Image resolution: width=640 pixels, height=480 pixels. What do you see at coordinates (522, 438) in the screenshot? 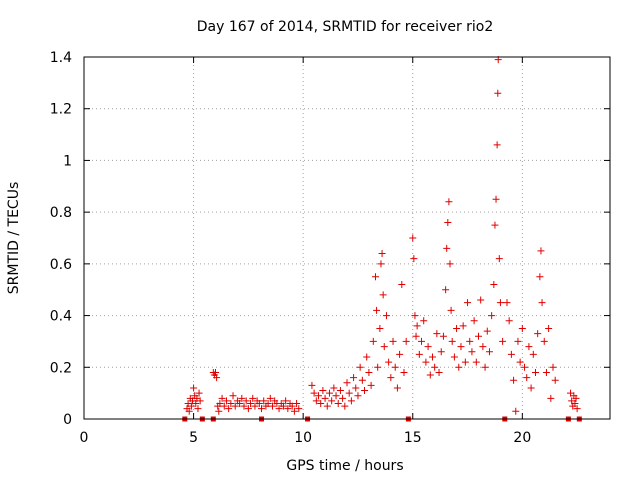
I see `x-tick-label: 20` at bounding box center [522, 438].